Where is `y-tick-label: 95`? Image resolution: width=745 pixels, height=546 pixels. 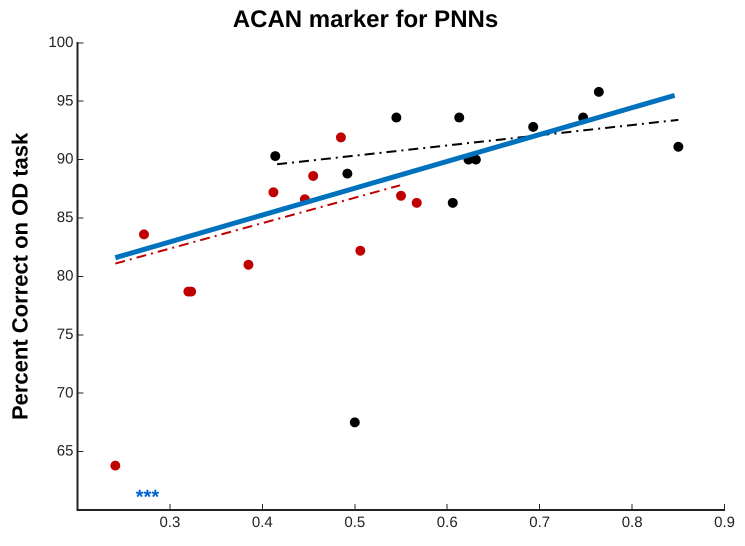 y-tick-label: 95 is located at coordinates (65, 101).